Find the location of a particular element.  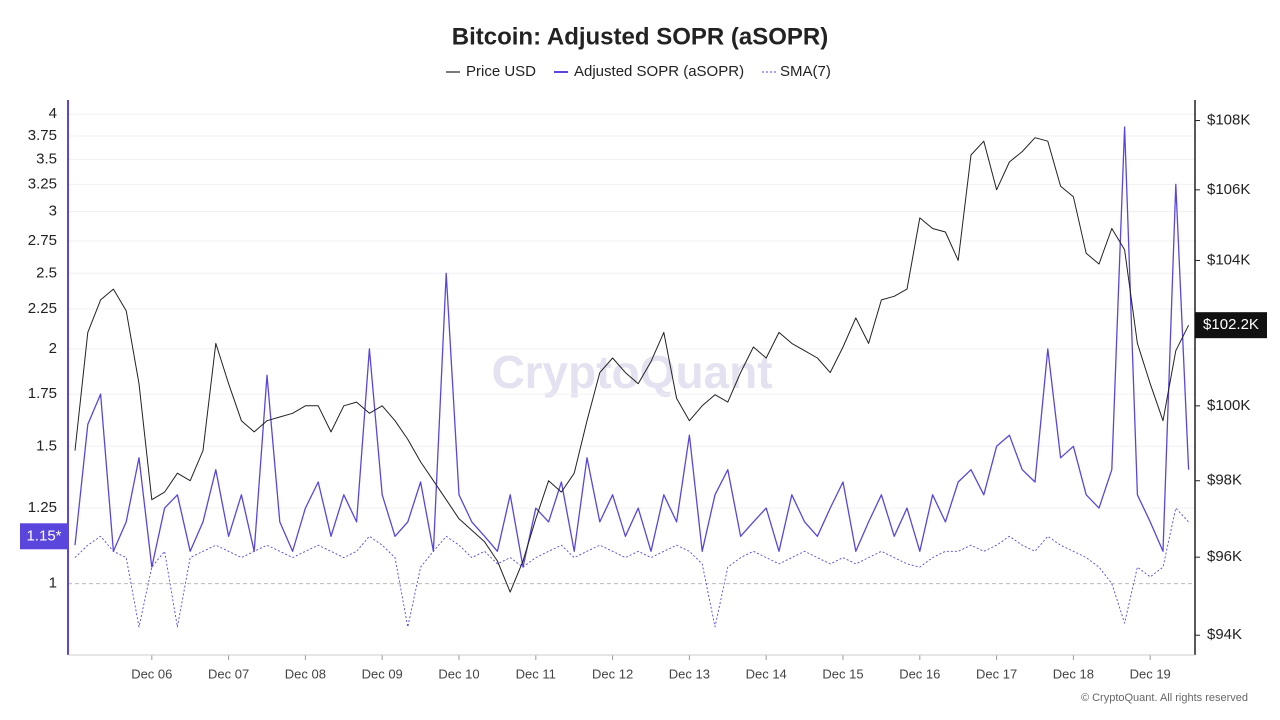

x-tick-label: Dec 19 is located at coordinates (1150, 673).